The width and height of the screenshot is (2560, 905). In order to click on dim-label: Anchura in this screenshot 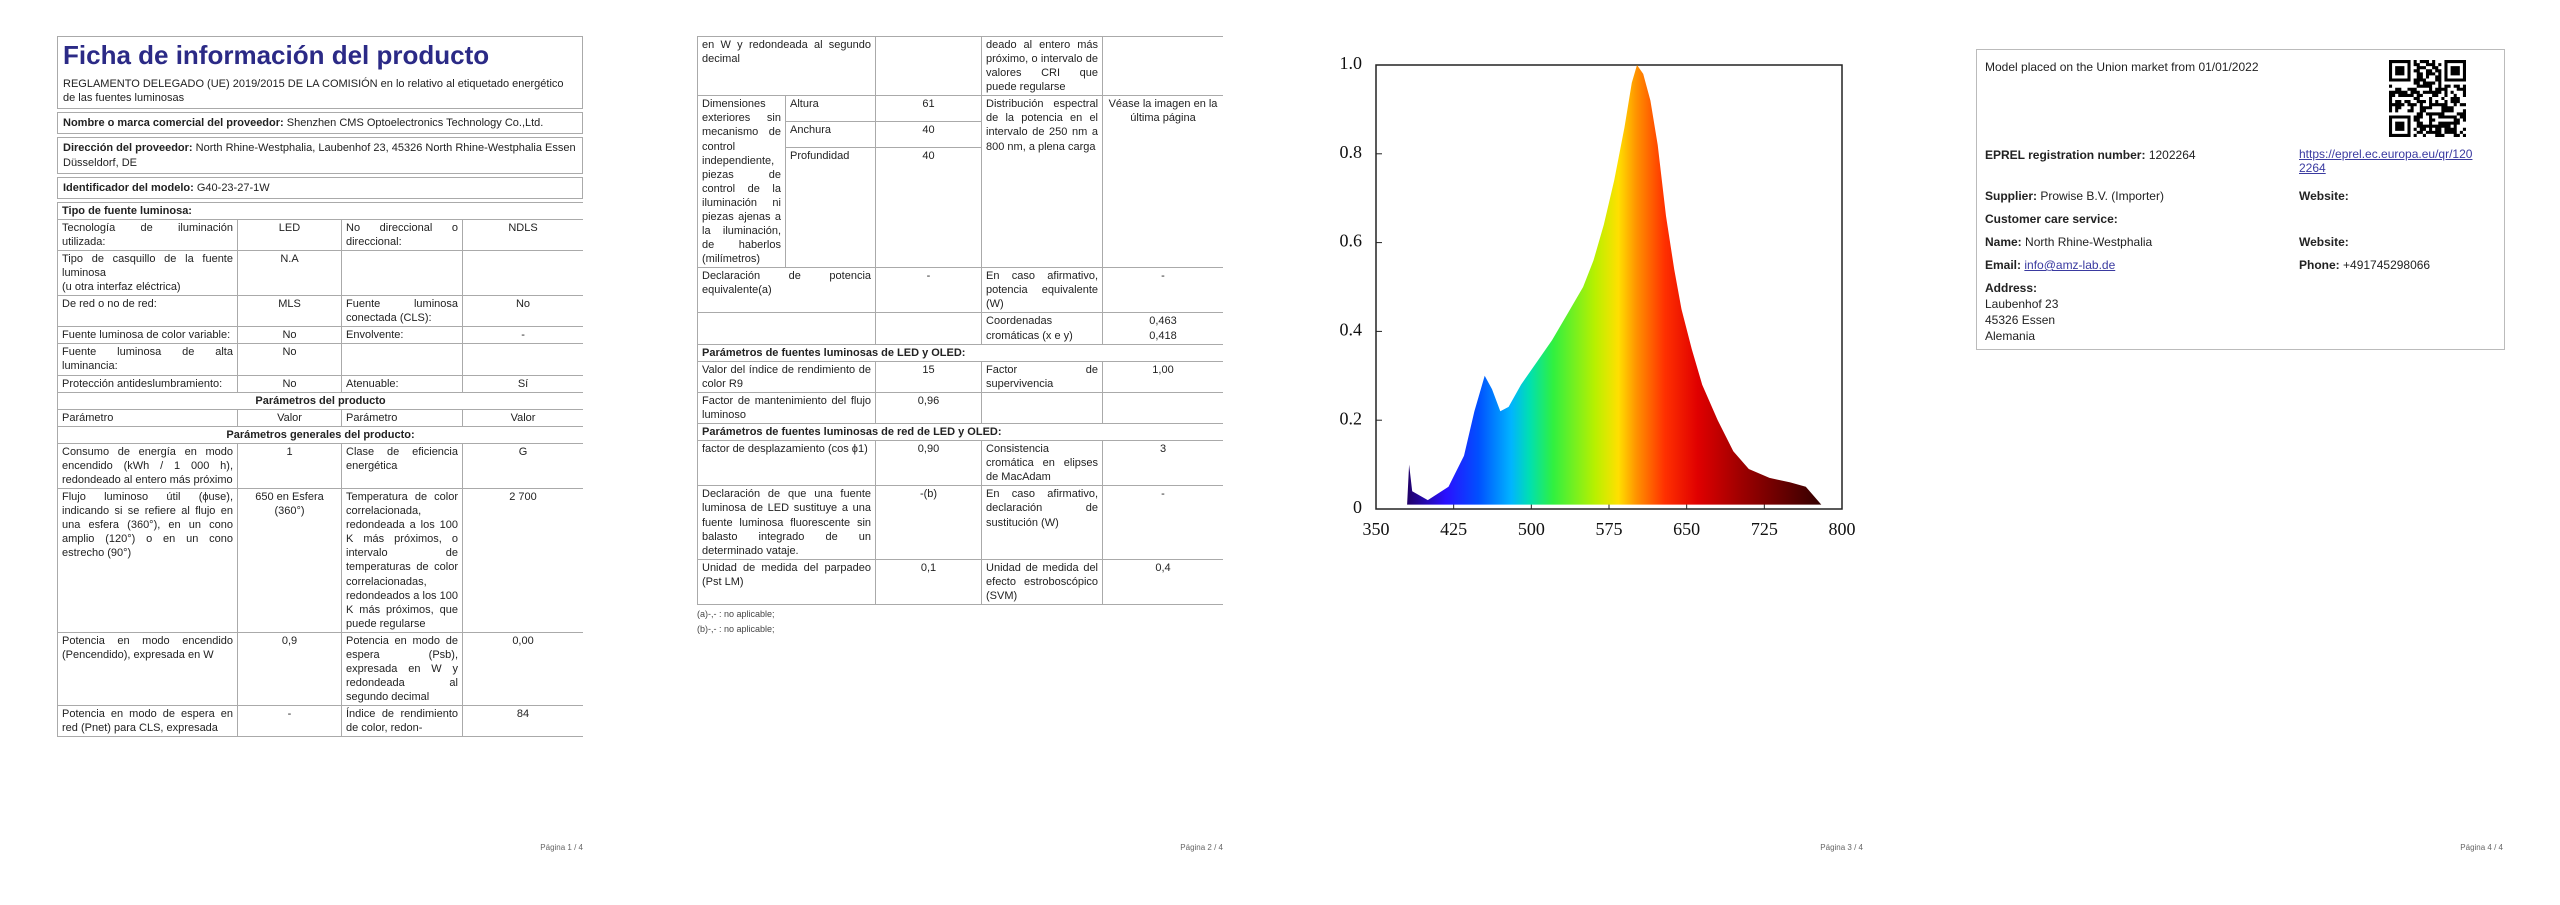, I will do `click(830, 135)`.